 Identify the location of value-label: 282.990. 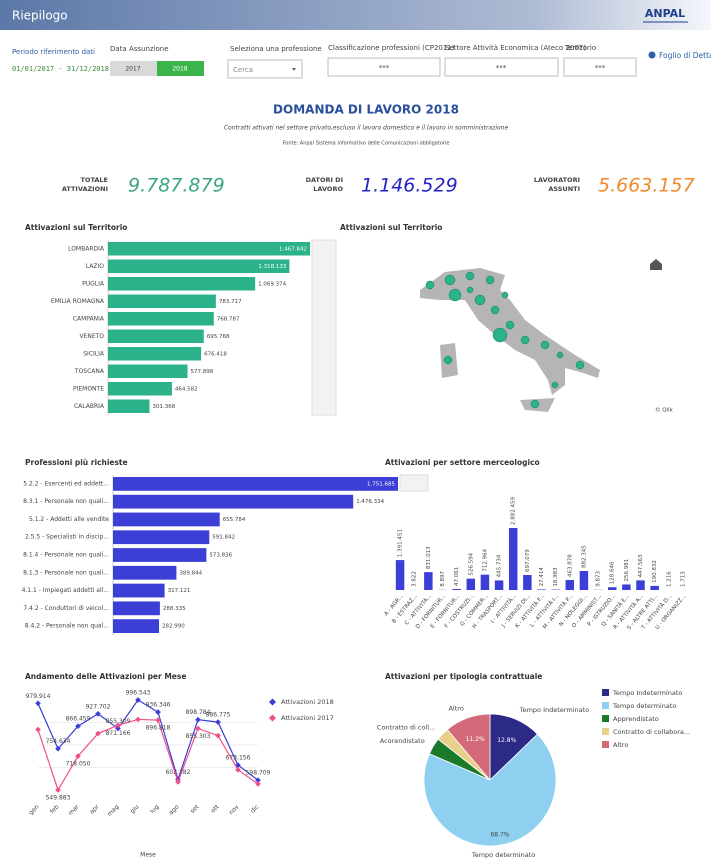
(173, 627).